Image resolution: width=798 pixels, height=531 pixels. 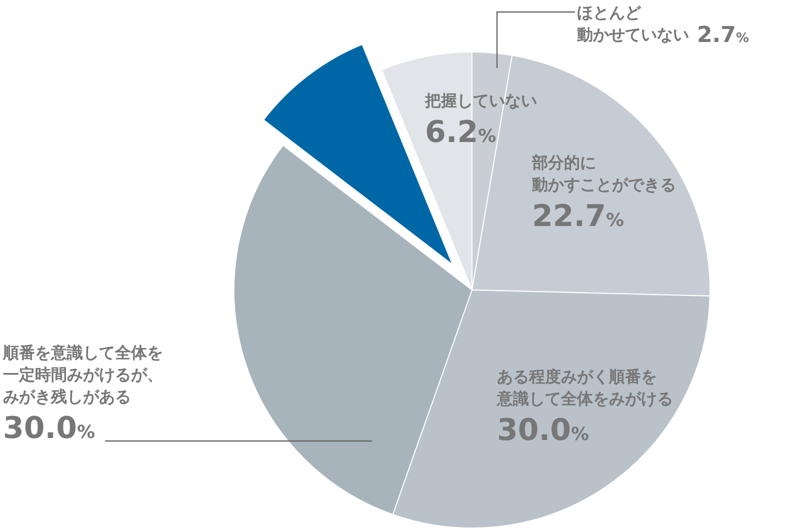 I want to click on slice-label: 把握していない, so click(x=480, y=100).